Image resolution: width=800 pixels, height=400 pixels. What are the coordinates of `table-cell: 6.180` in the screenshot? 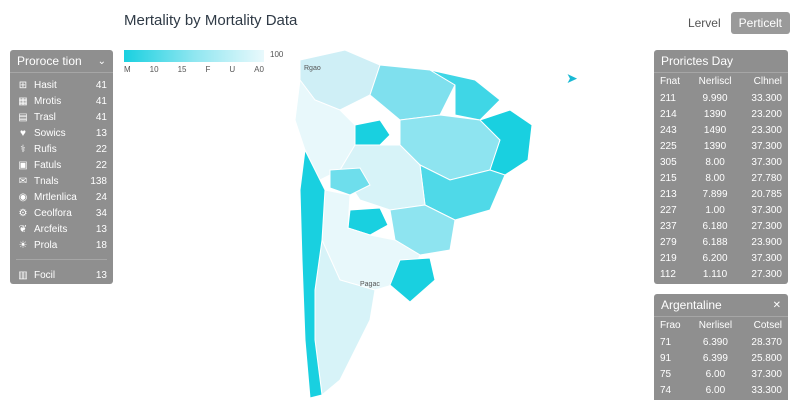 It's located at (715, 226).